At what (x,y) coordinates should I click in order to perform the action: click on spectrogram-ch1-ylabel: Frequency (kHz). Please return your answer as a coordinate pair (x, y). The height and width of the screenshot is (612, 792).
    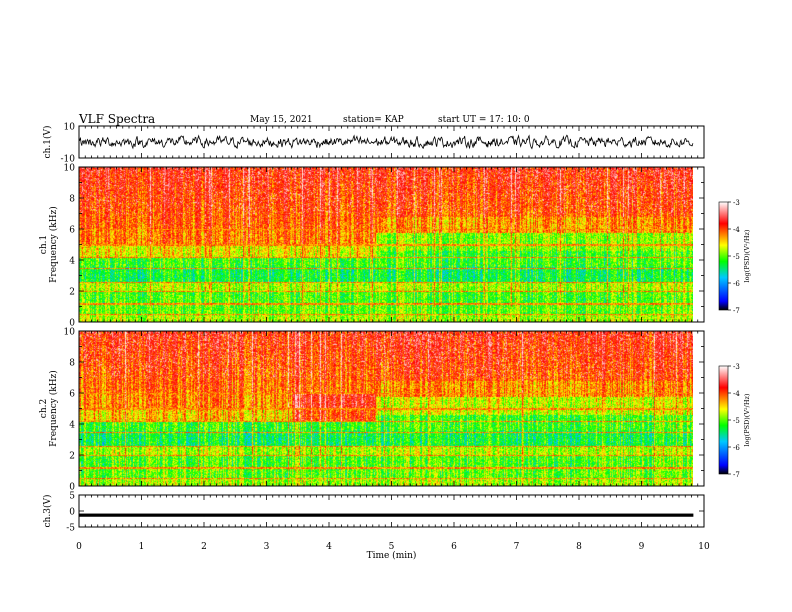
    Looking at the image, I should click on (53, 244).